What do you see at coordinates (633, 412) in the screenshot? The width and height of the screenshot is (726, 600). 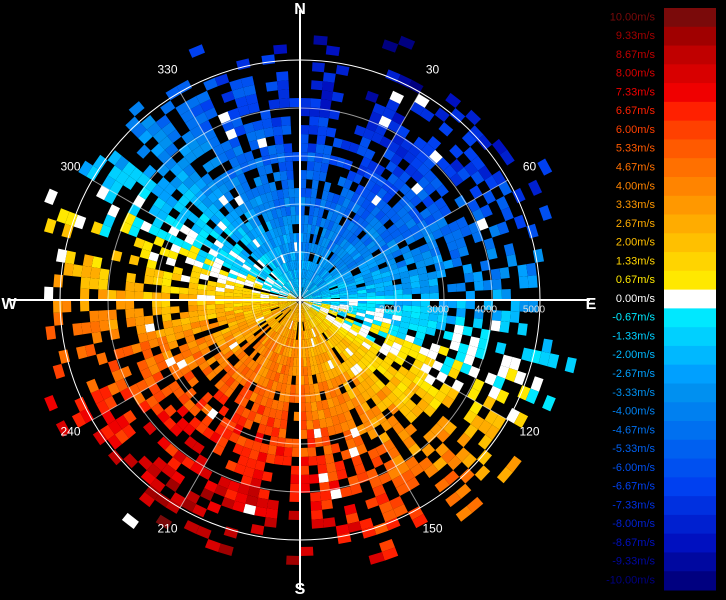 I see `colorbar-label: -4.00m/s` at bounding box center [633, 412].